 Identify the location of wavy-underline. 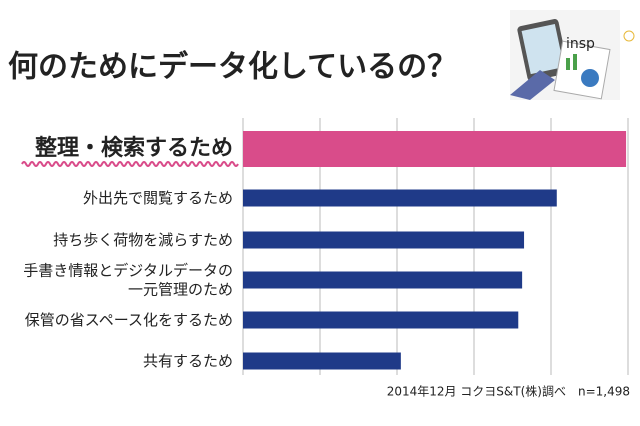
(130, 164).